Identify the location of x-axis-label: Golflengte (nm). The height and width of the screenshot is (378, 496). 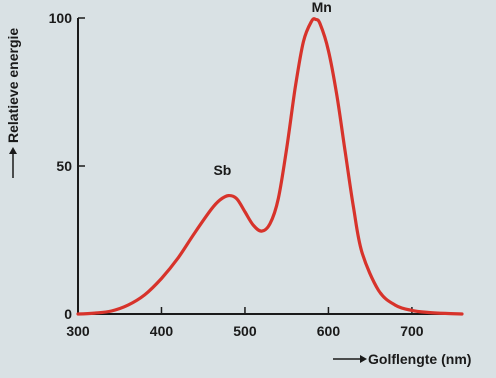
(419, 359).